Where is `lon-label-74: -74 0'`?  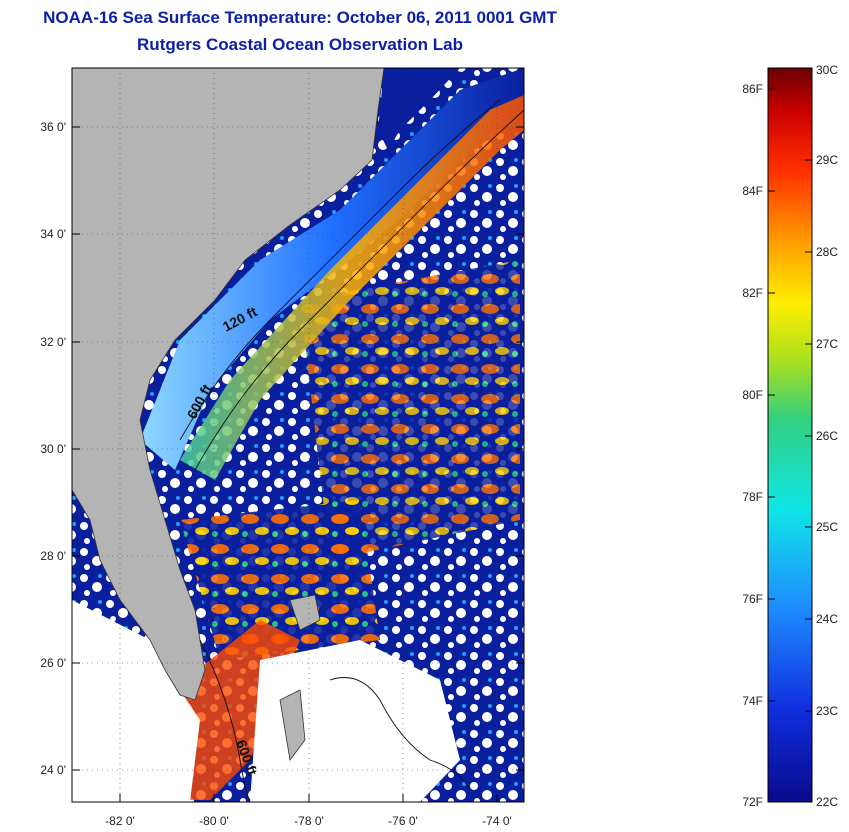
lon-label-74: -74 0' is located at coordinates (497, 821).